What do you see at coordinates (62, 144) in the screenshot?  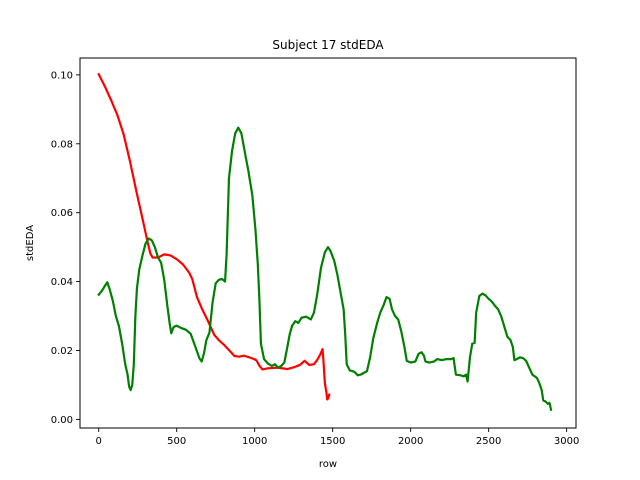 I see `y-tick-label: 0.08` at bounding box center [62, 144].